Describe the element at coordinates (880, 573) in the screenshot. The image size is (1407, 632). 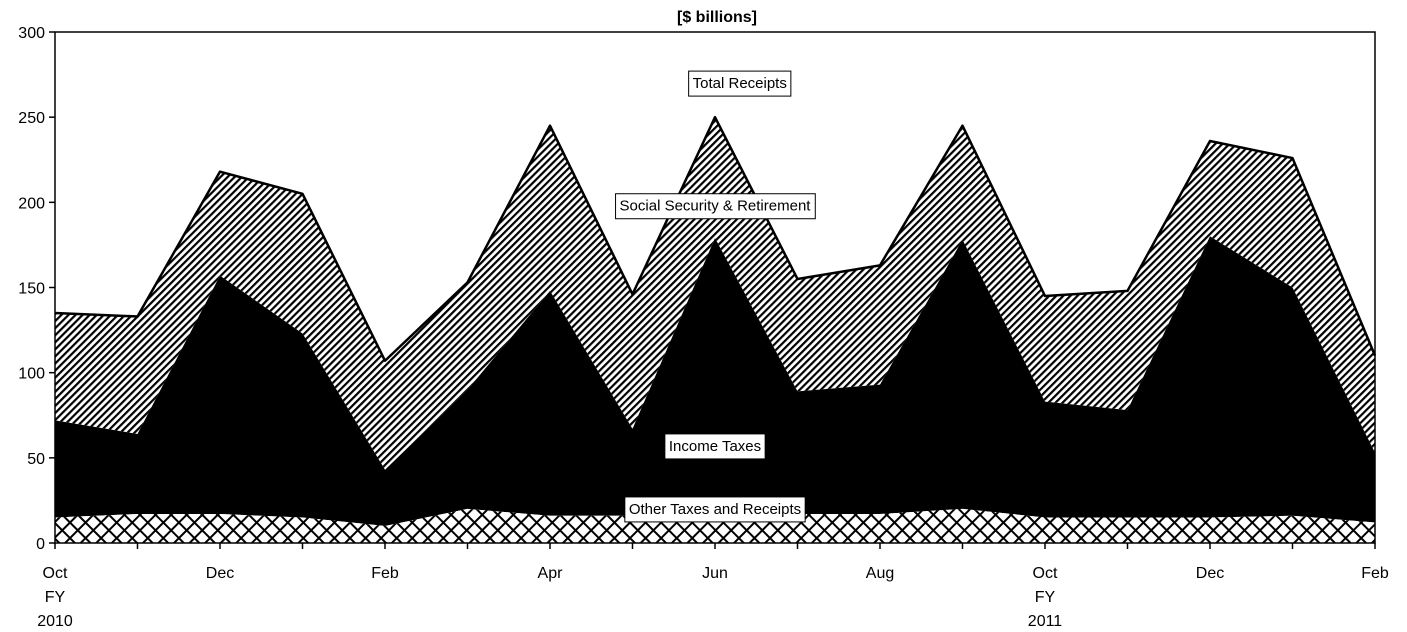
I see `x-tick-label: Aug` at that location.